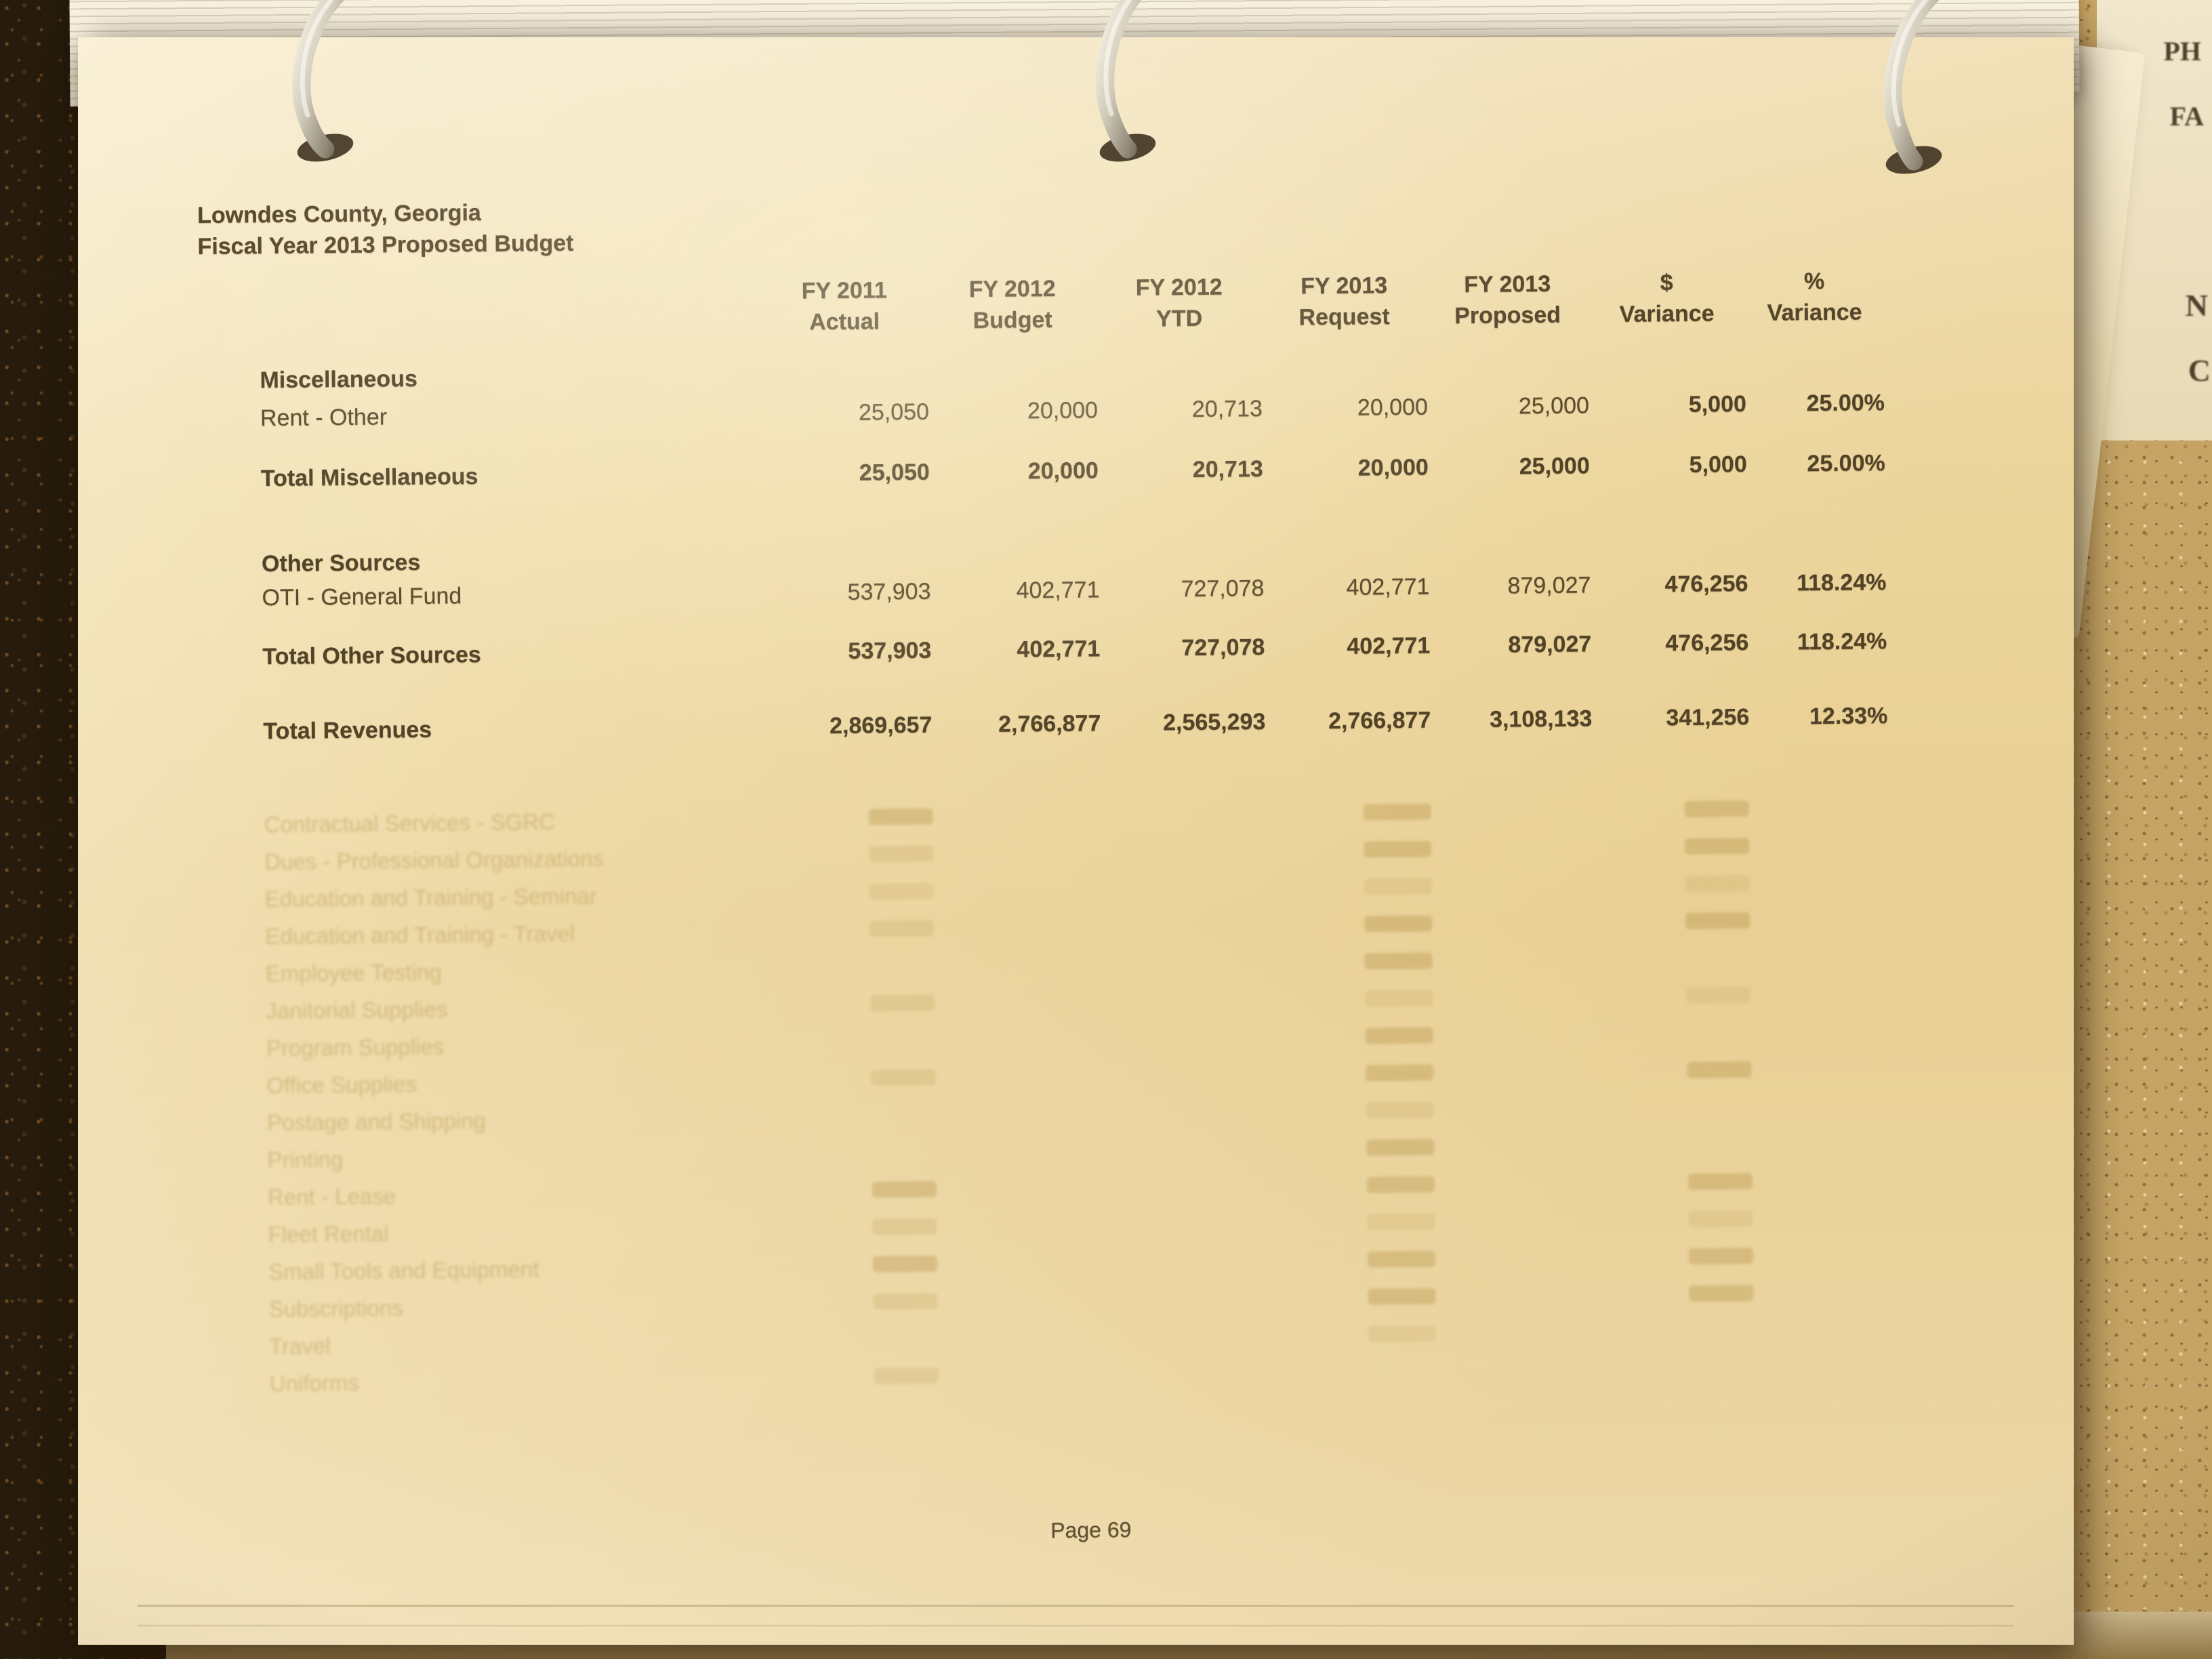 Image resolution: width=2212 pixels, height=1659 pixels. I want to click on adjacent-page-fragment: C, so click(2199, 370).